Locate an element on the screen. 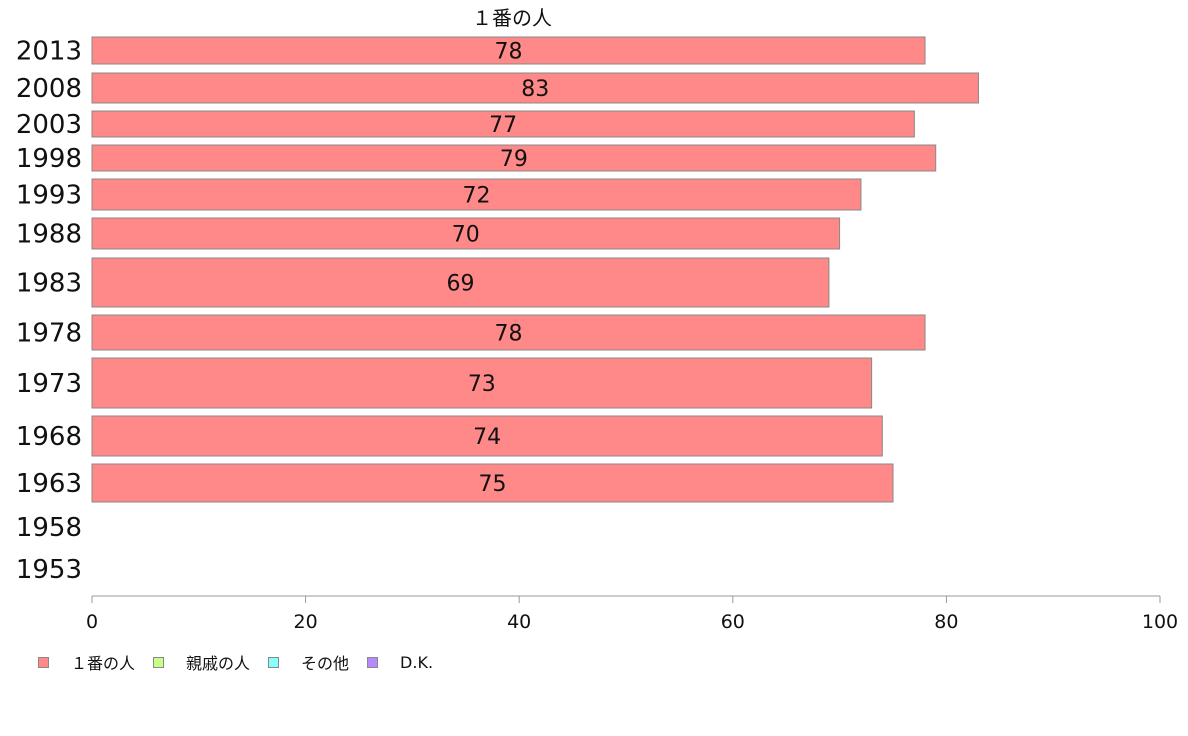 Image resolution: width=1188 pixels, height=736 pixels. x-tick-label: 80 is located at coordinates (946, 622).